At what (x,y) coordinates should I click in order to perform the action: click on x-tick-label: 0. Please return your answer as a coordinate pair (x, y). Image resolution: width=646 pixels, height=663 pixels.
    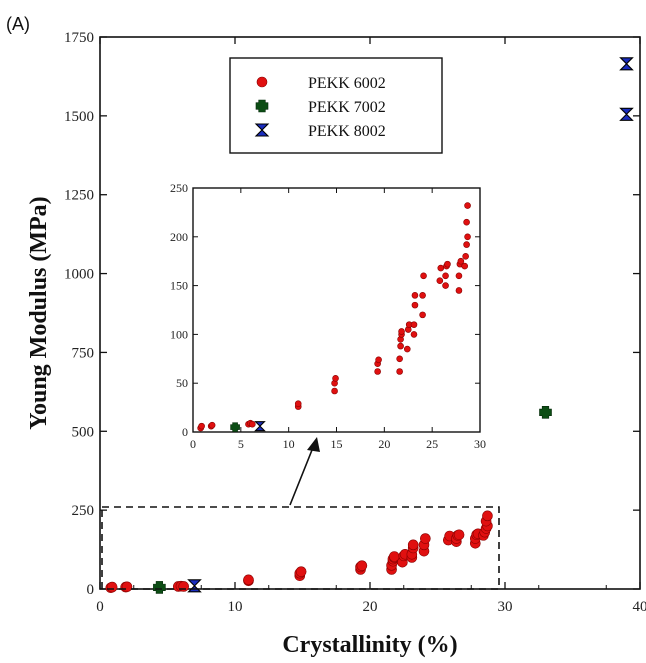
    Looking at the image, I should click on (100, 607).